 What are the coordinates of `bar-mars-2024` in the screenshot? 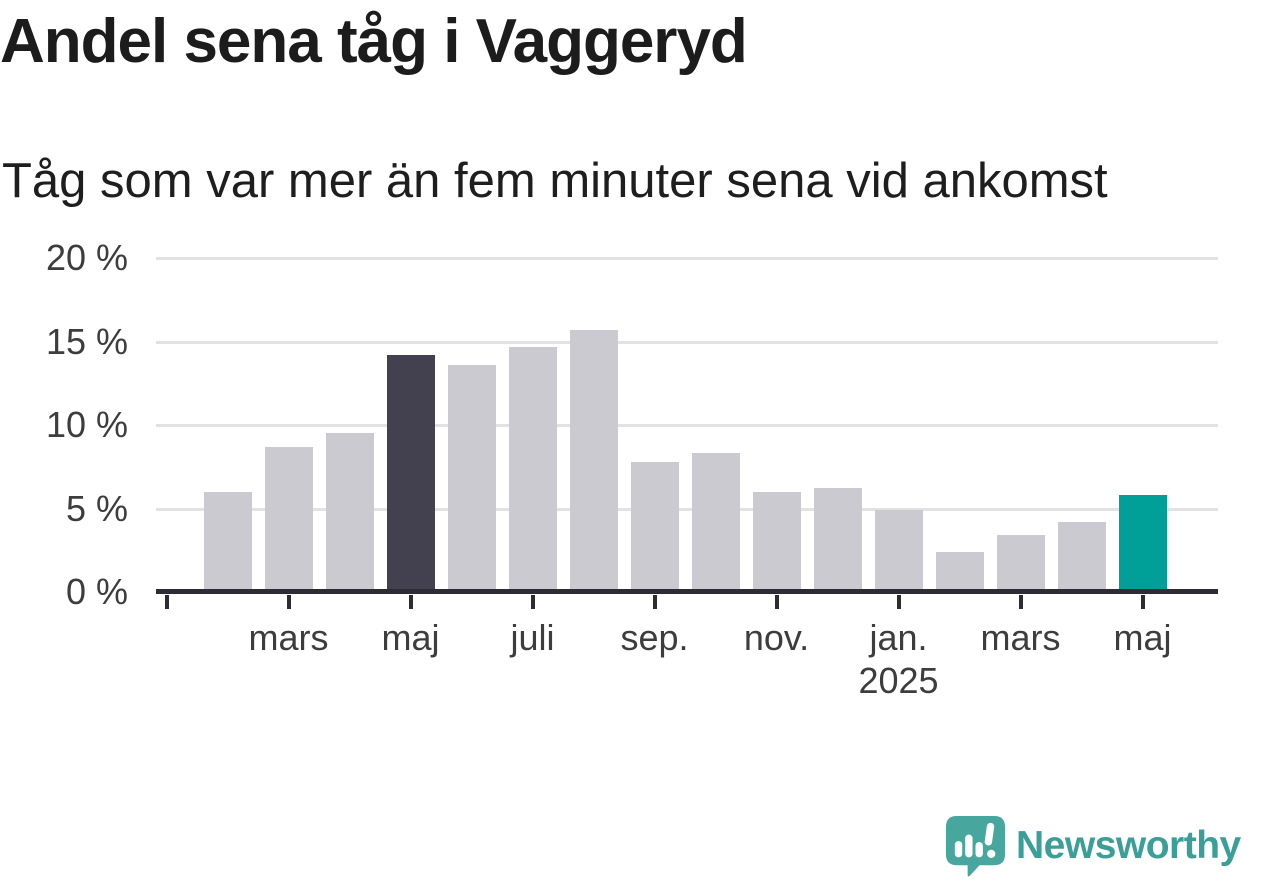 It's located at (288, 519).